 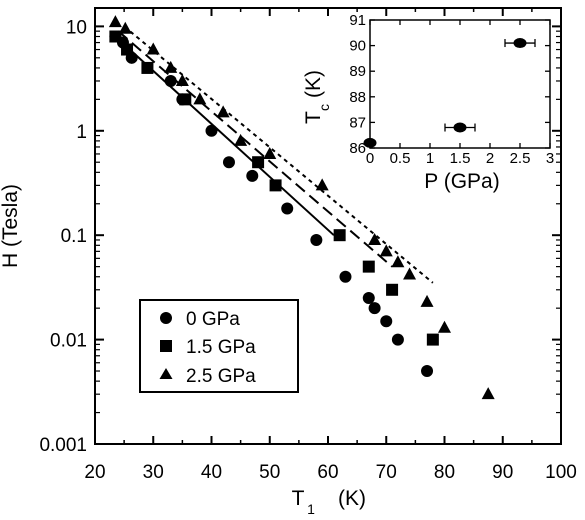 What do you see at coordinates (490, 158) in the screenshot?
I see `inset-x-tick-label: 2` at bounding box center [490, 158].